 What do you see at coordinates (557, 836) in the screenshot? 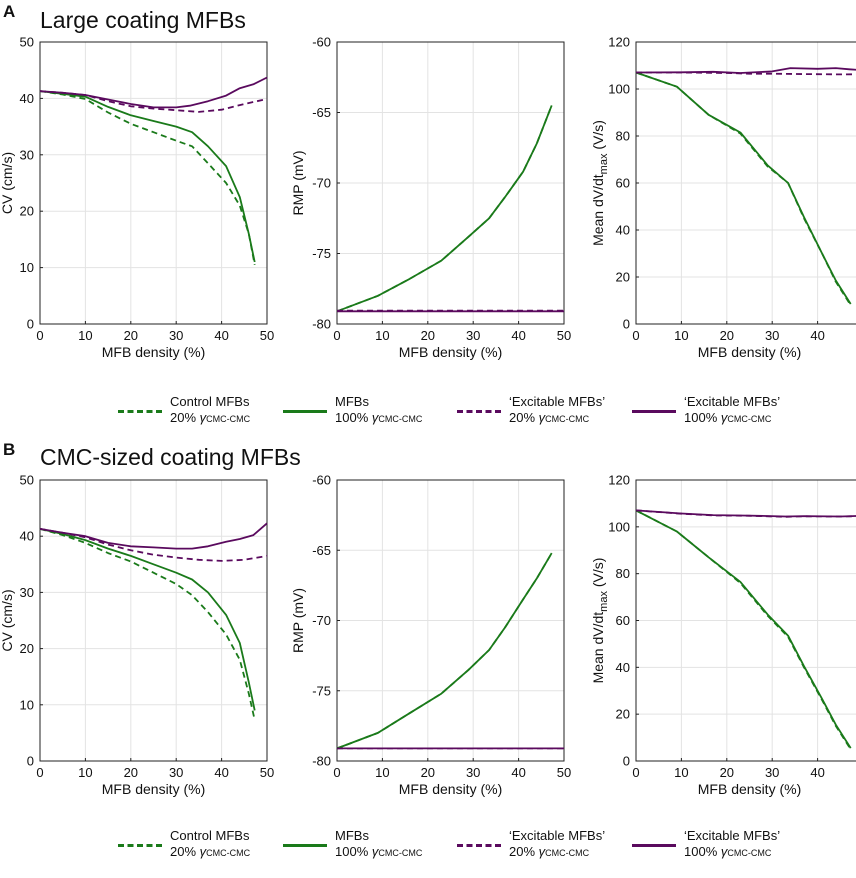
I see `legend-label-excitable-20: ‘Excitable MFBs’` at bounding box center [557, 836].